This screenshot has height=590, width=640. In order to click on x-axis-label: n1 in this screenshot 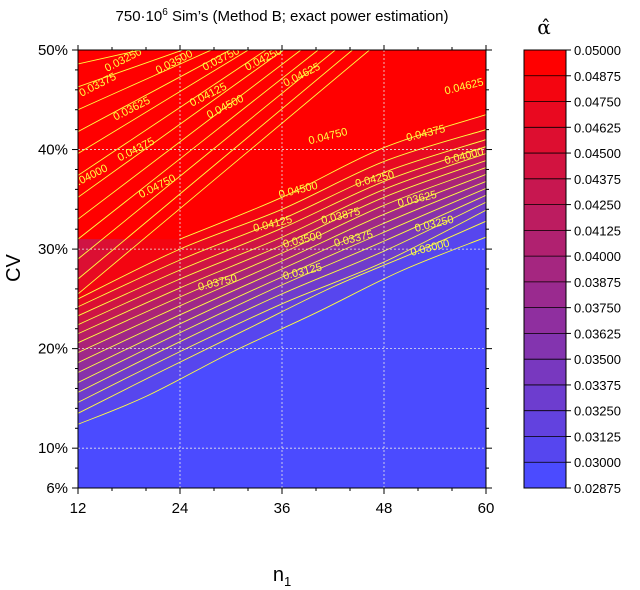, I will do `click(282, 576)`.